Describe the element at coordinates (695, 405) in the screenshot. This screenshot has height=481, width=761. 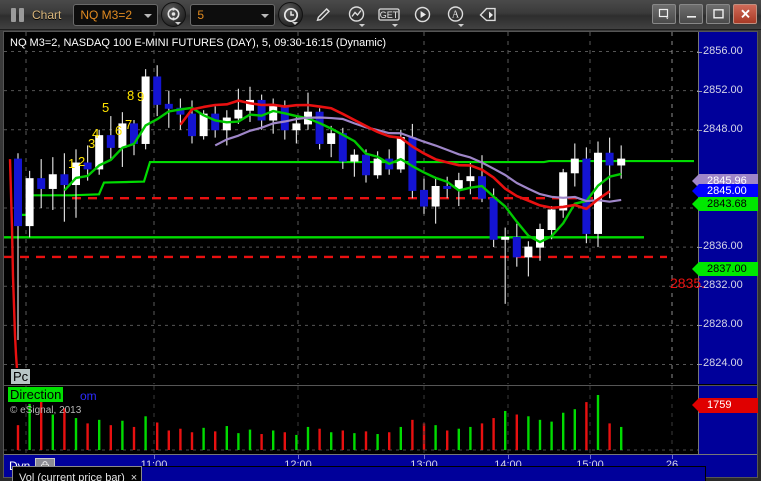
I see `volume-marker-arrow` at that location.